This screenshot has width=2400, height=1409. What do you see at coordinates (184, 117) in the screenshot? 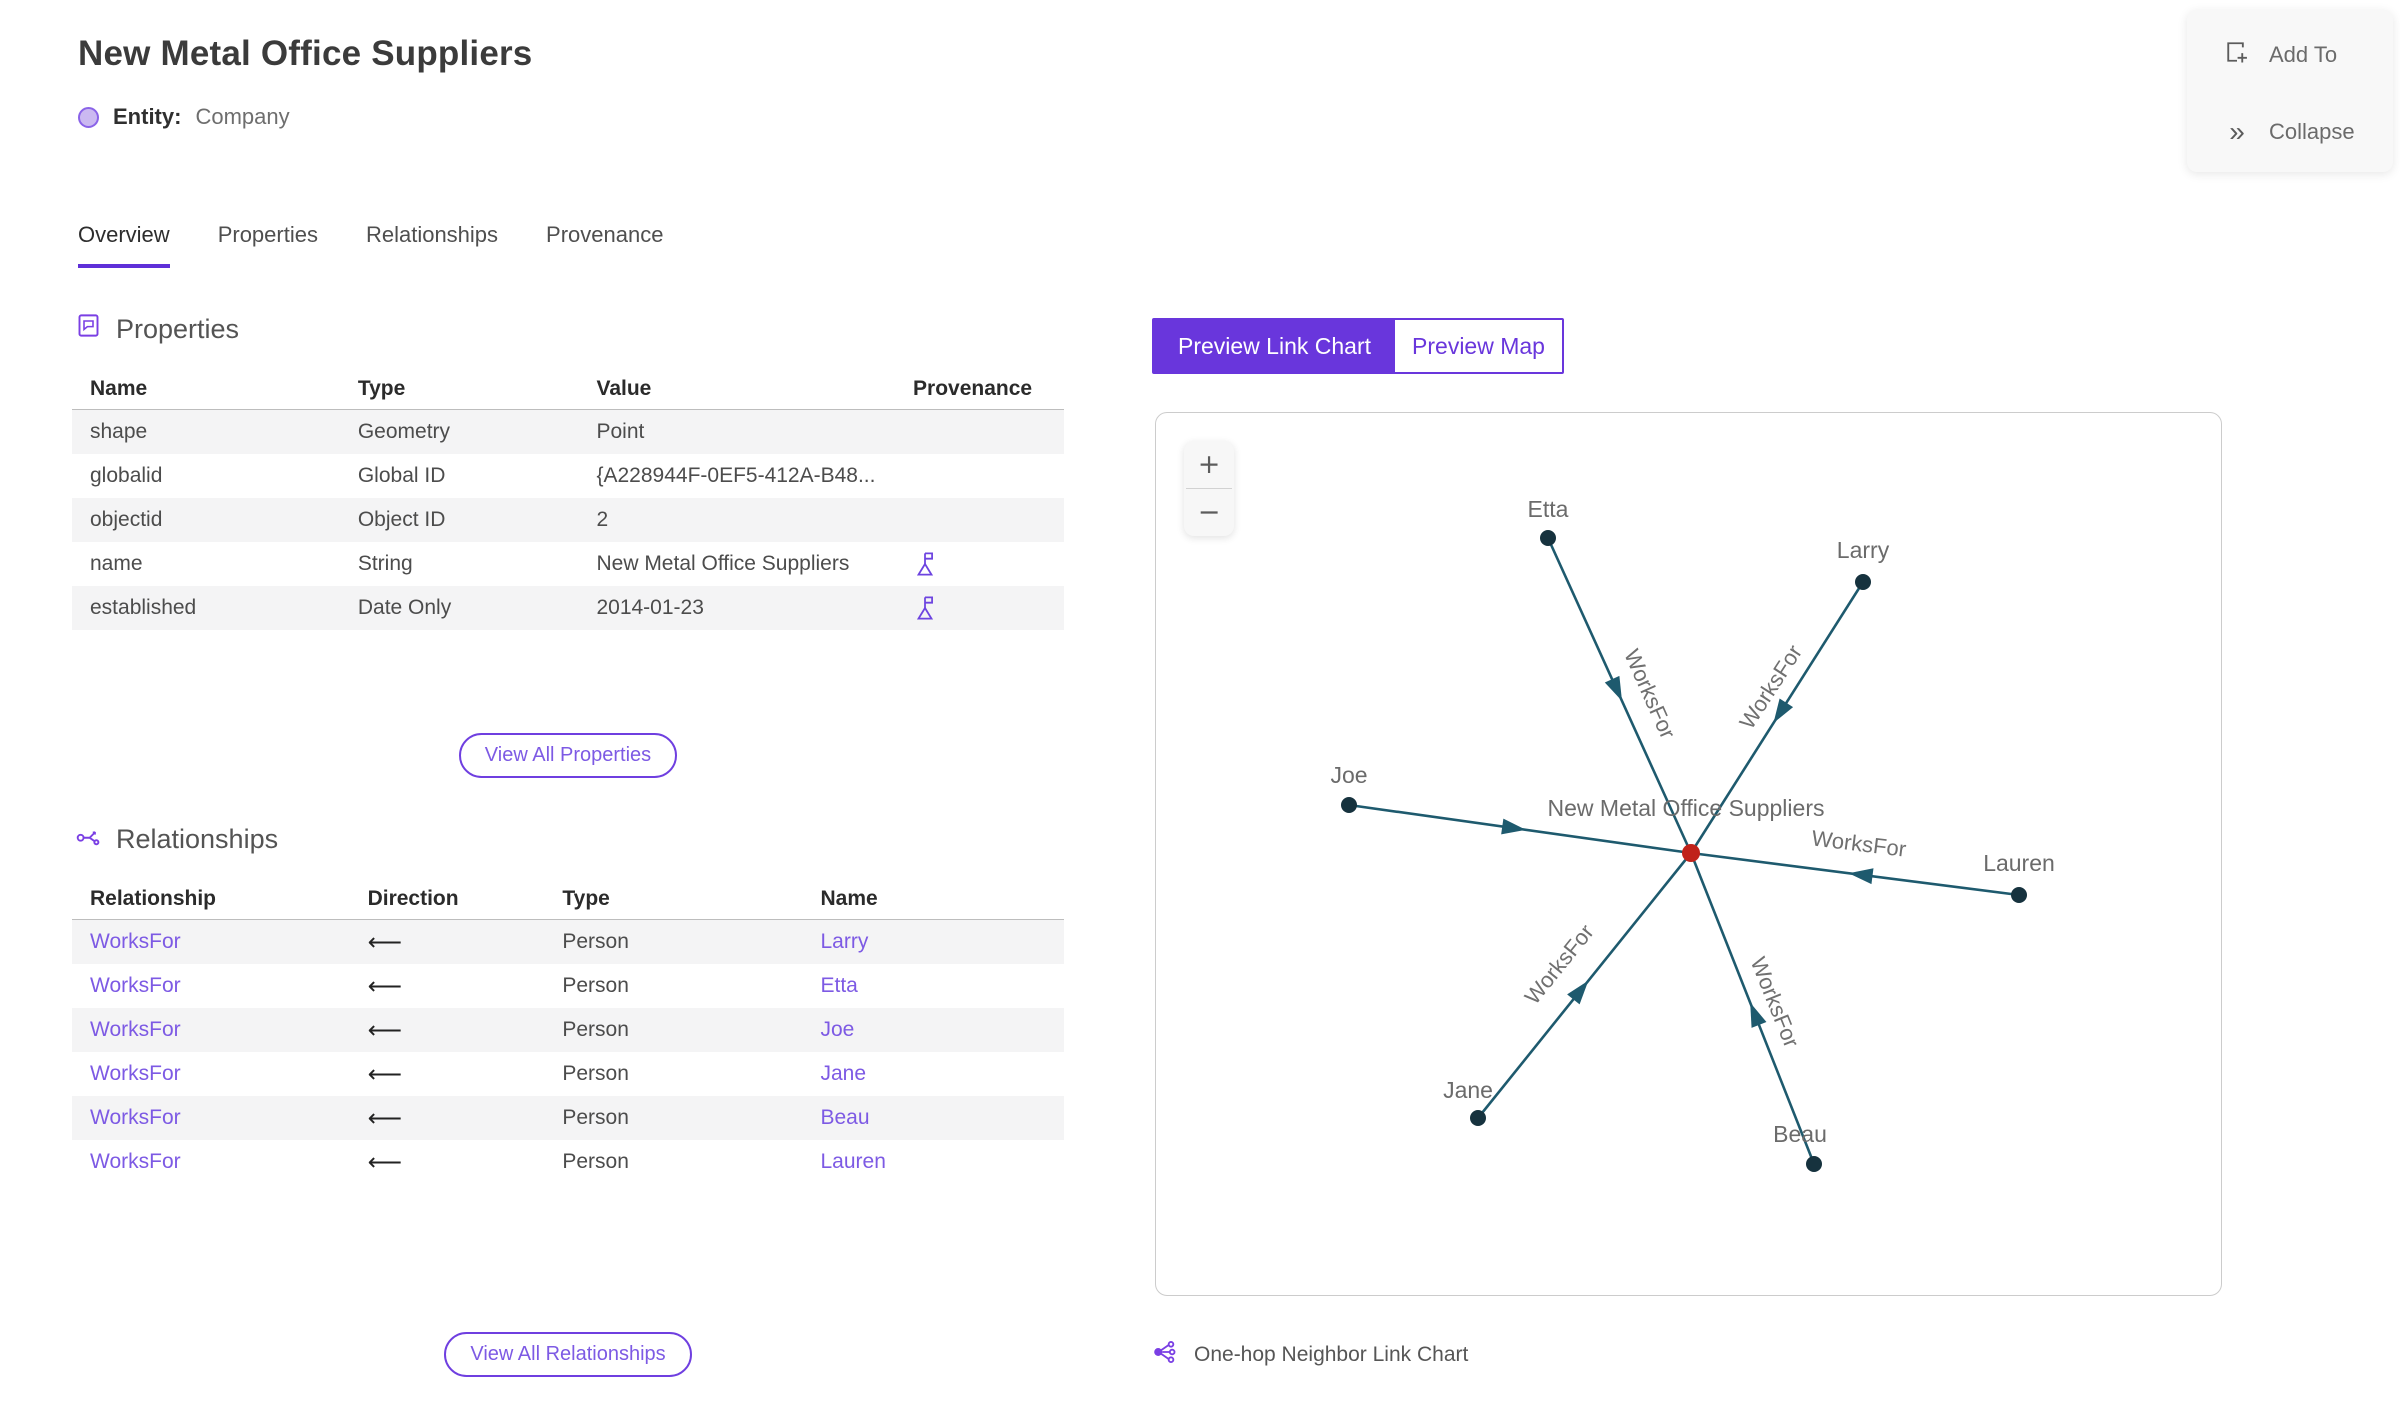
I see `entity-row: Entity: Company` at bounding box center [184, 117].